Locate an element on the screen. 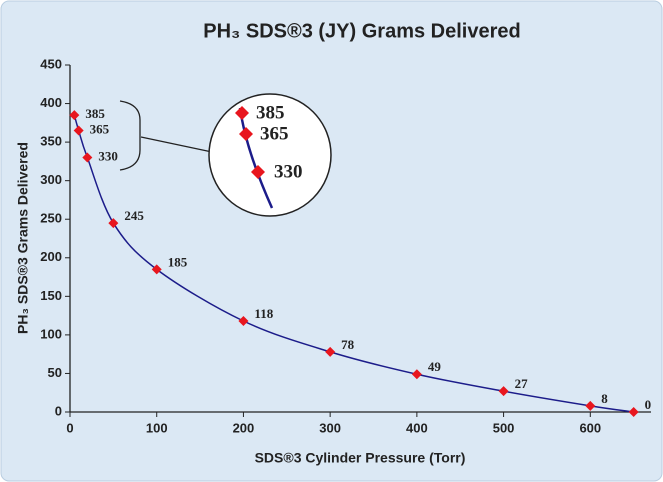 This screenshot has width=663, height=482. chart-title: PH₃ SDS®3 (JY) Grams Delivered is located at coordinates (361, 31).